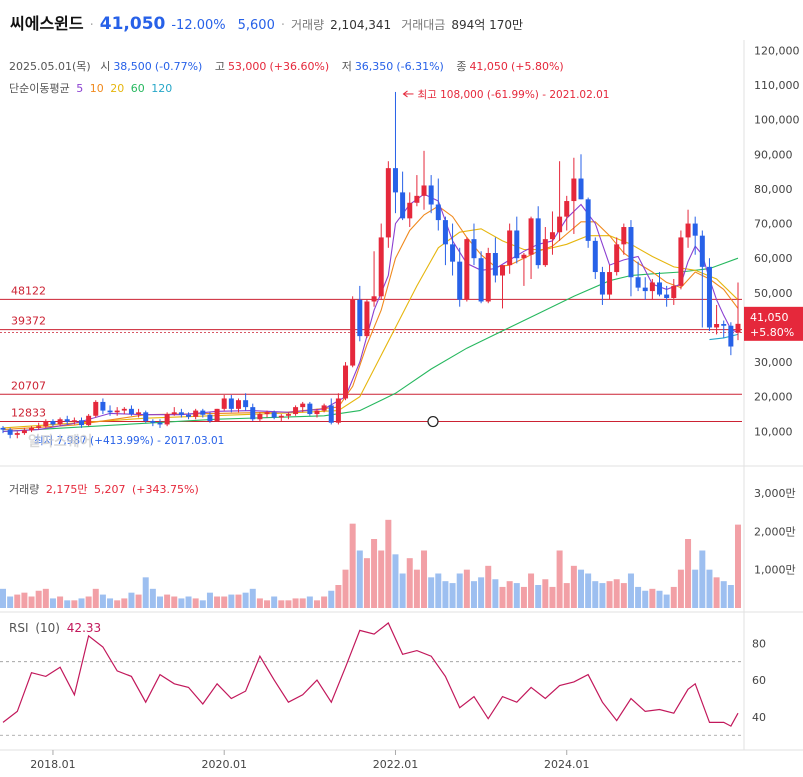  I want to click on low-label: 저, so click(346, 66).